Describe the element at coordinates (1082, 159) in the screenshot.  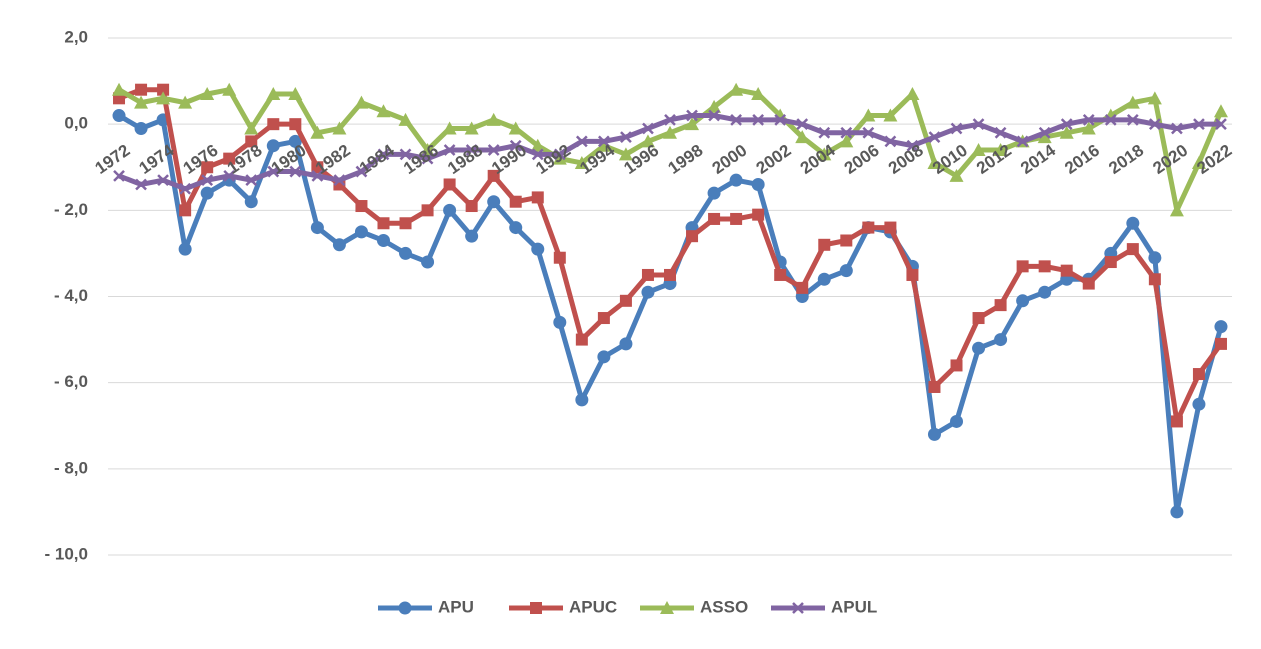
I see `x-tick-label: 2016` at that location.